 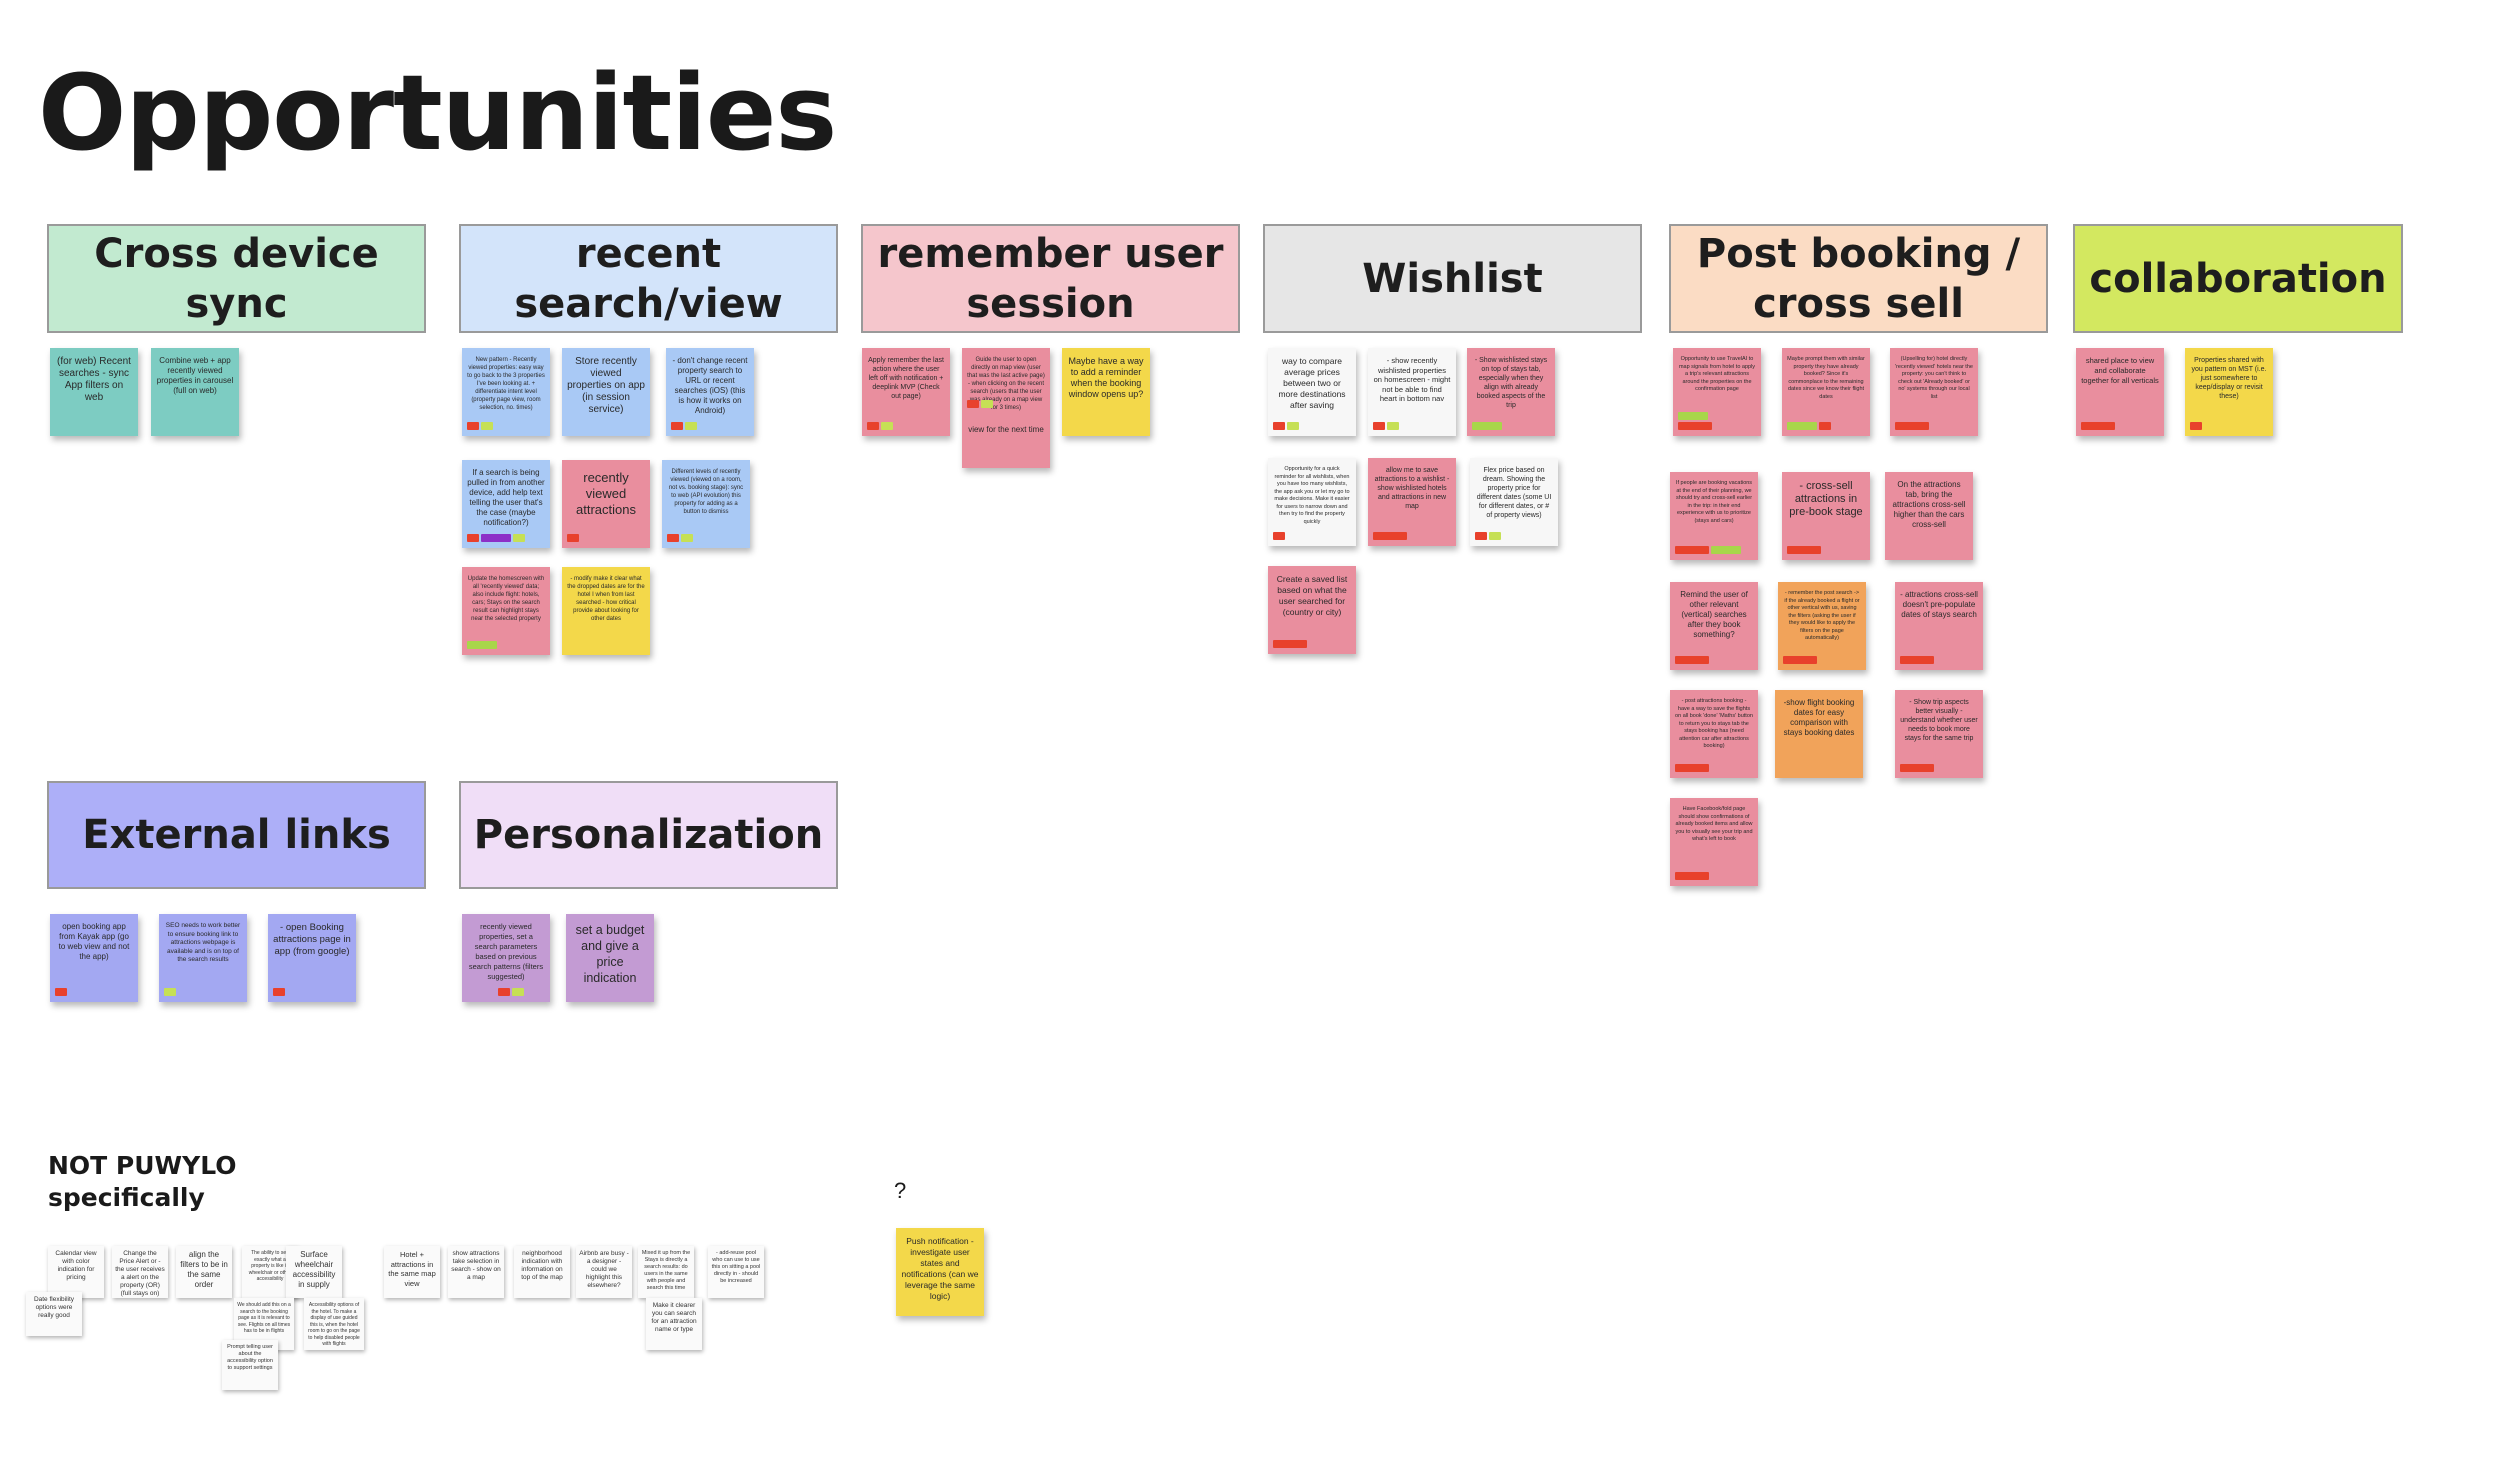 What do you see at coordinates (648, 278) in the screenshot?
I see `header-recent-search-view: recent search/view` at bounding box center [648, 278].